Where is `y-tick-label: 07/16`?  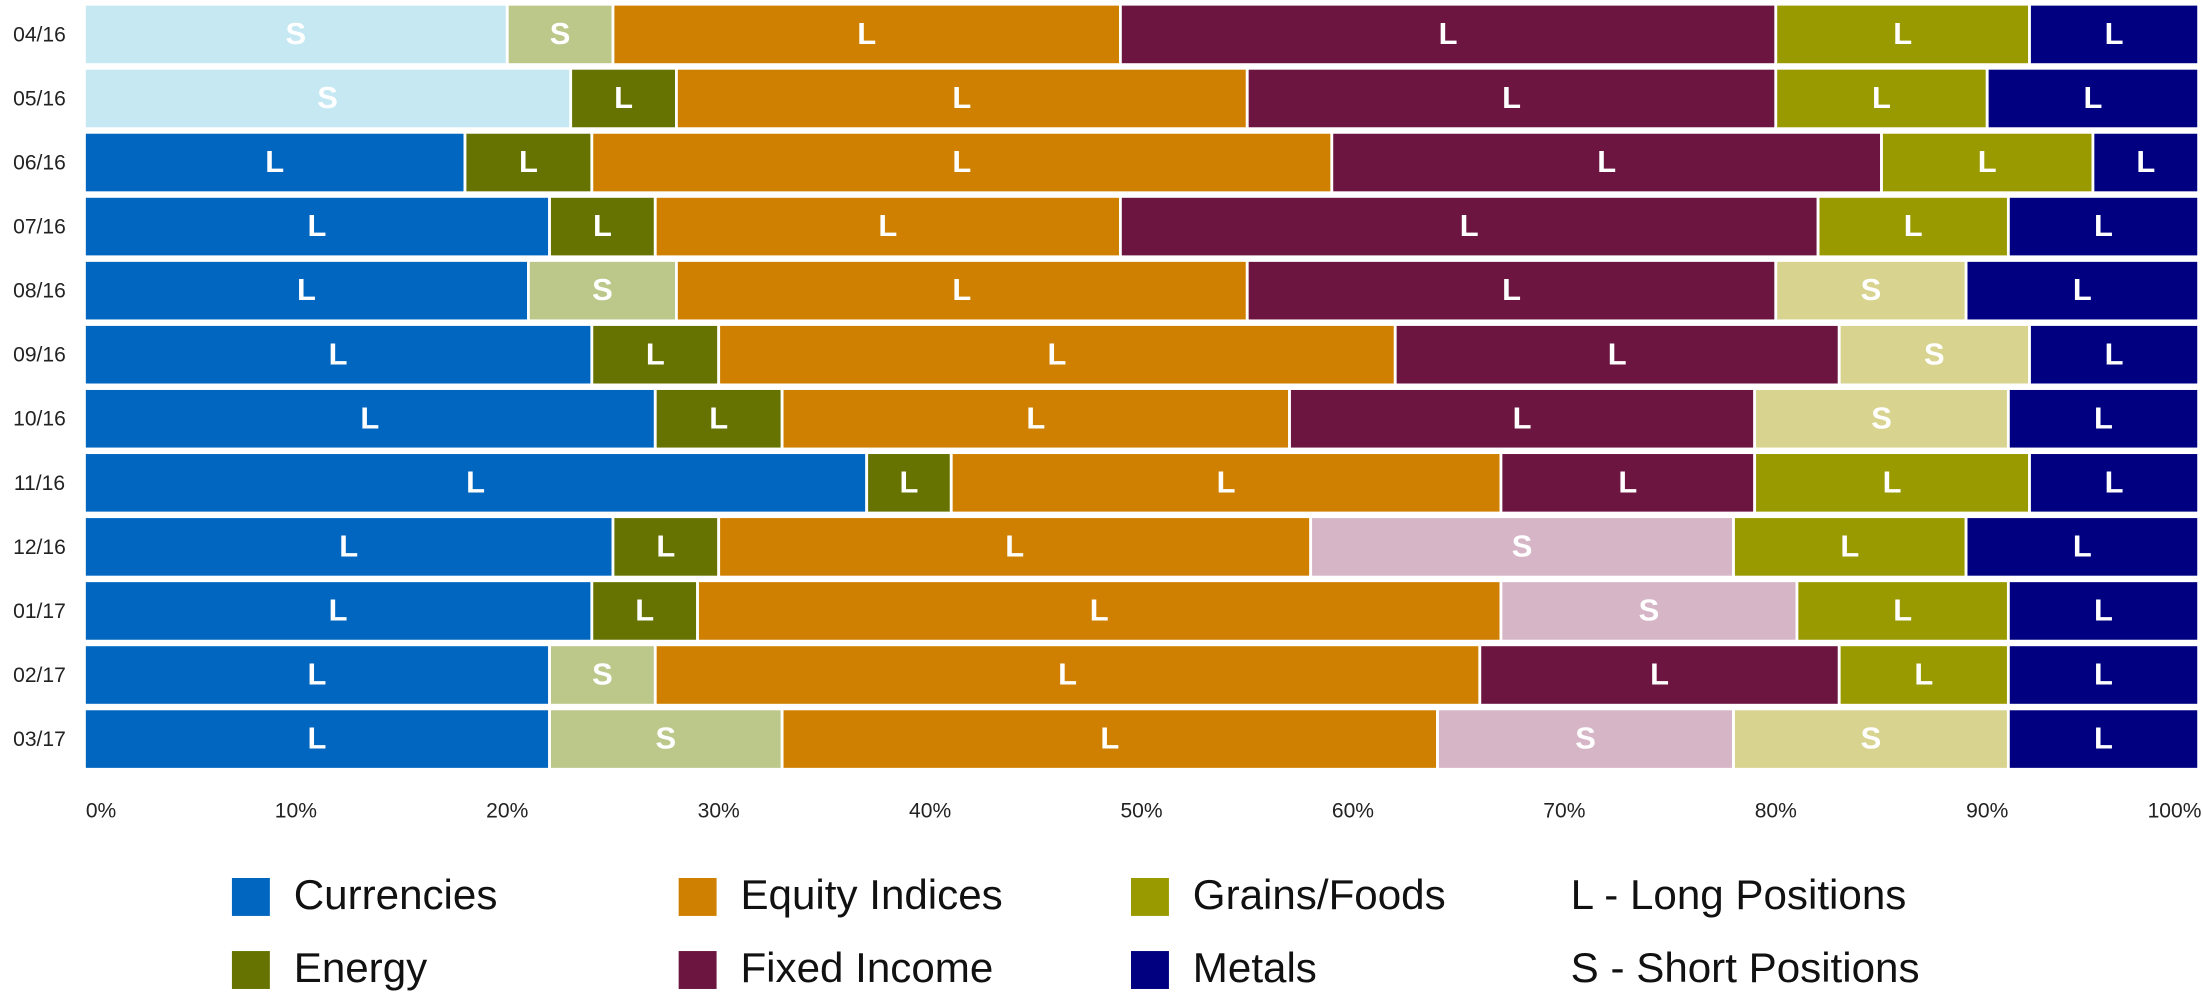
y-tick-label: 07/16 is located at coordinates (39, 227).